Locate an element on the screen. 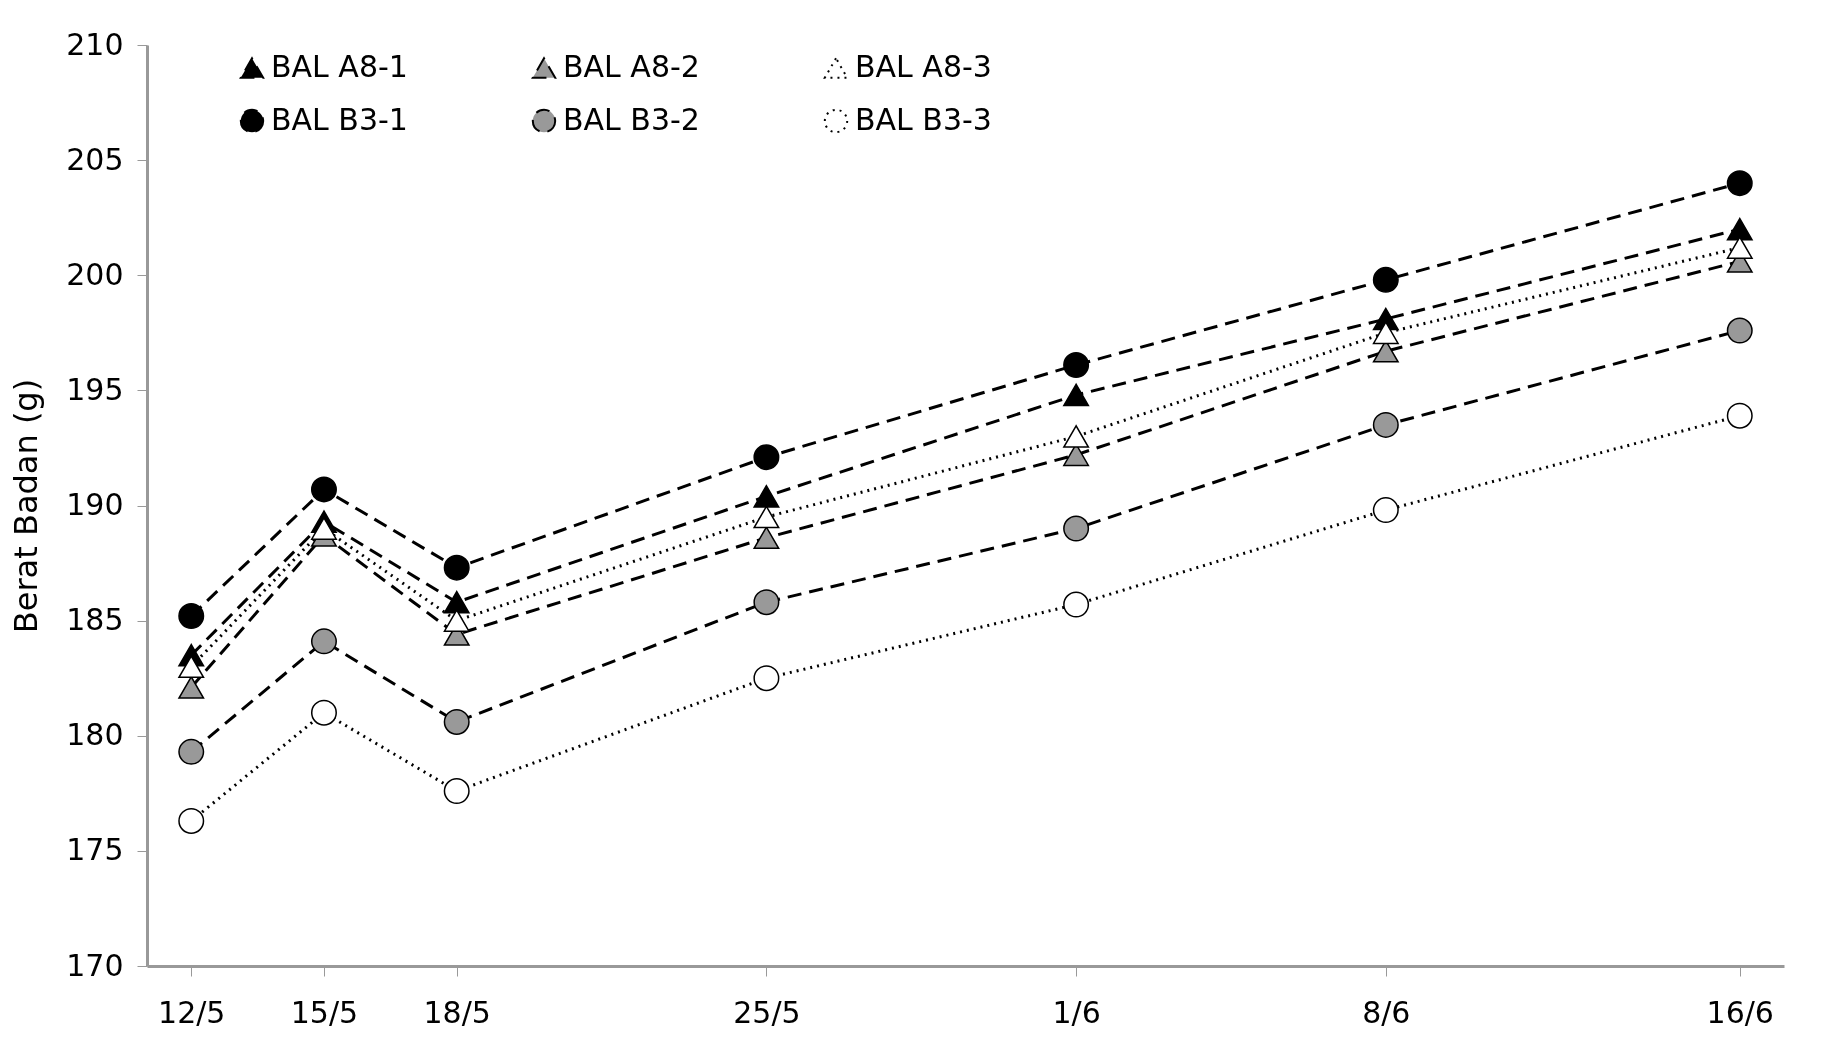 The image size is (1824, 1038). x-tick-label: 16/6 is located at coordinates (1740, 1012).